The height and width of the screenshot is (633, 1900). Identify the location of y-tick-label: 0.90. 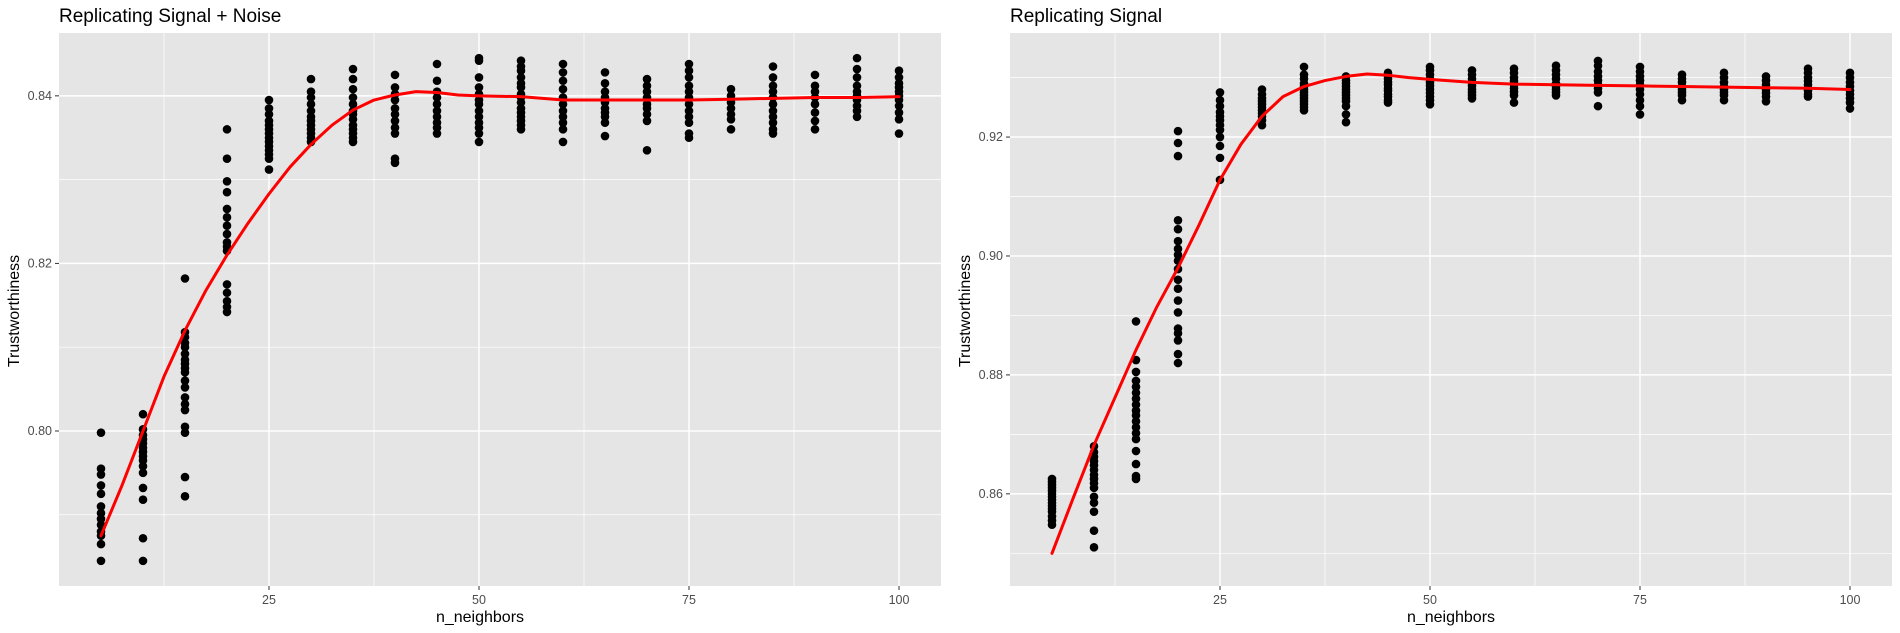
(991, 256).